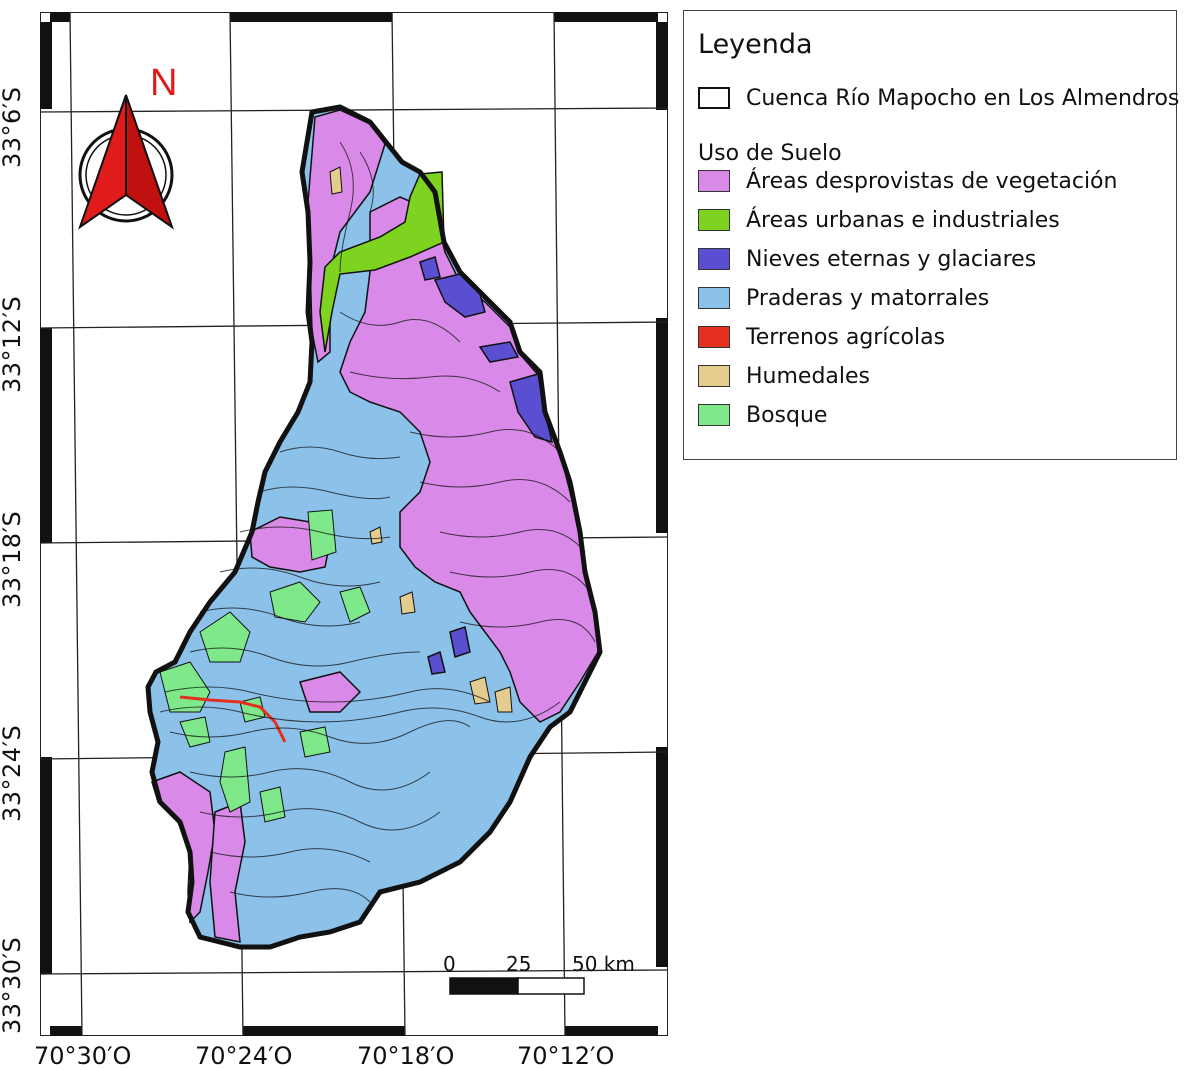 Image resolution: width=1188 pixels, height=1070 pixels. I want to click on legend-row-boundary: Cuenca Río Mapocho en Los Almendros, so click(938, 98).